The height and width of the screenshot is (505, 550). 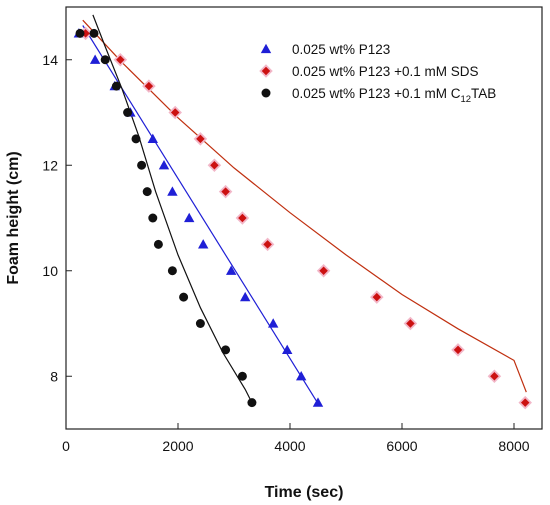 I want to click on x-tick-label: 8000, so click(x=513, y=446).